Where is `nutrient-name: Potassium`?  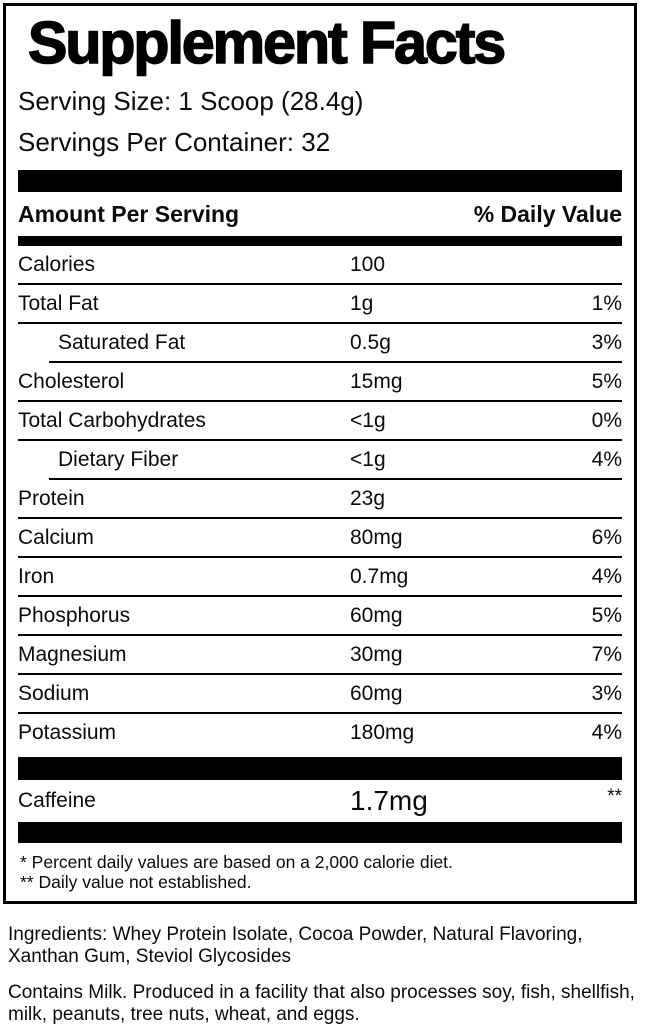 nutrient-name: Potassium is located at coordinates (67, 732).